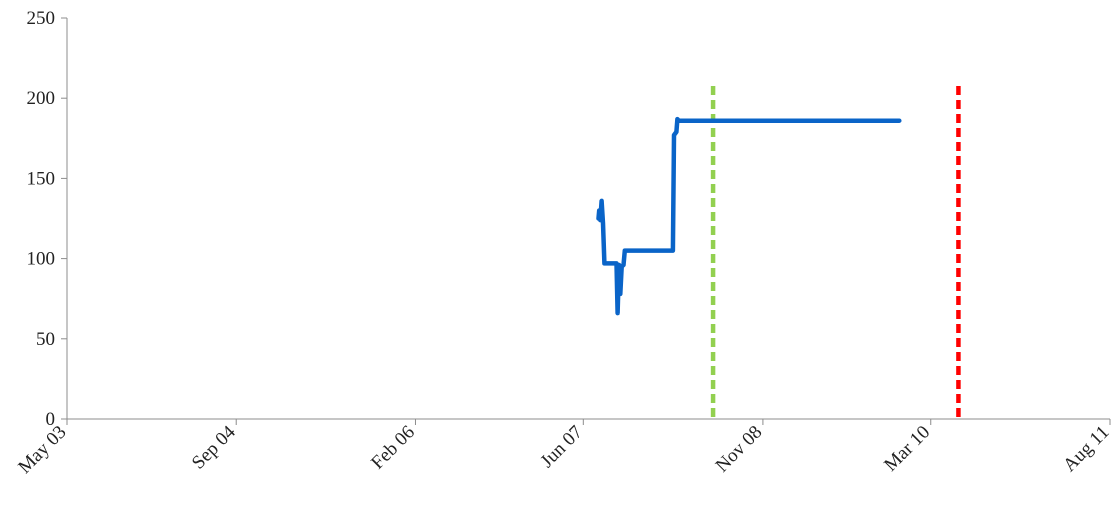 The height and width of the screenshot is (505, 1117). What do you see at coordinates (393, 448) in the screenshot?
I see `x-tick-label: Feb 06` at bounding box center [393, 448].